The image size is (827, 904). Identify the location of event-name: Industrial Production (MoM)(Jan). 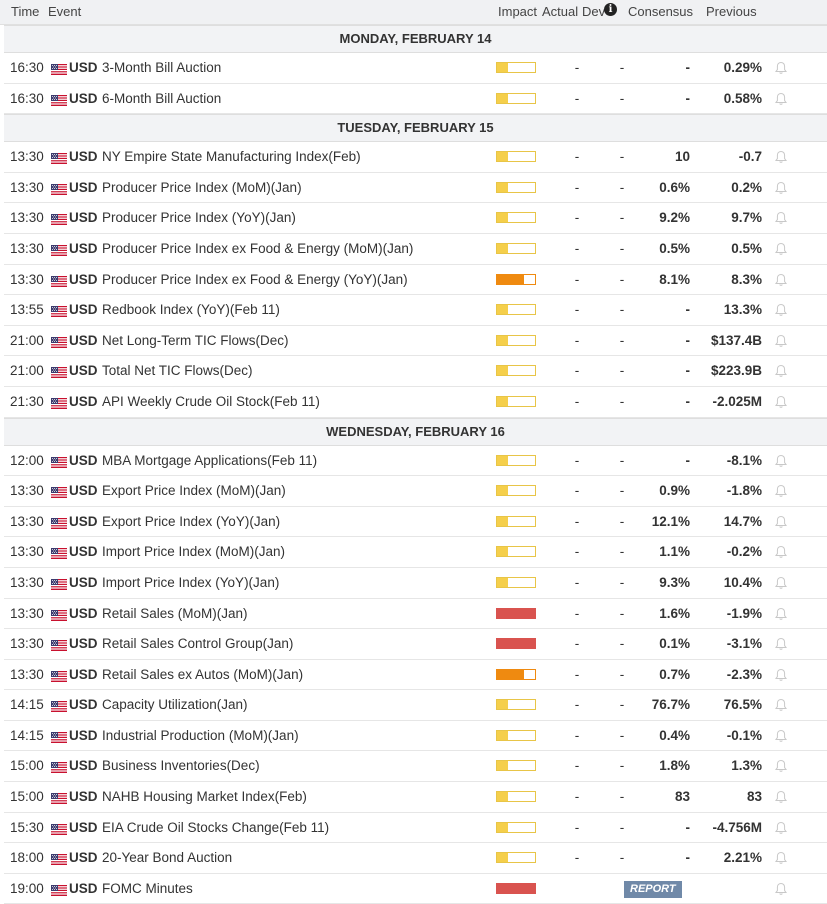
(200, 735).